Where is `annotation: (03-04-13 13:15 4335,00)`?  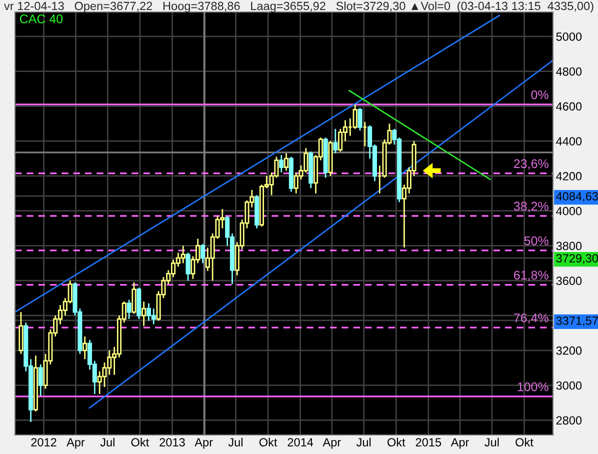
annotation: (03-04-13 13:15 4335,00) is located at coordinates (526, 7).